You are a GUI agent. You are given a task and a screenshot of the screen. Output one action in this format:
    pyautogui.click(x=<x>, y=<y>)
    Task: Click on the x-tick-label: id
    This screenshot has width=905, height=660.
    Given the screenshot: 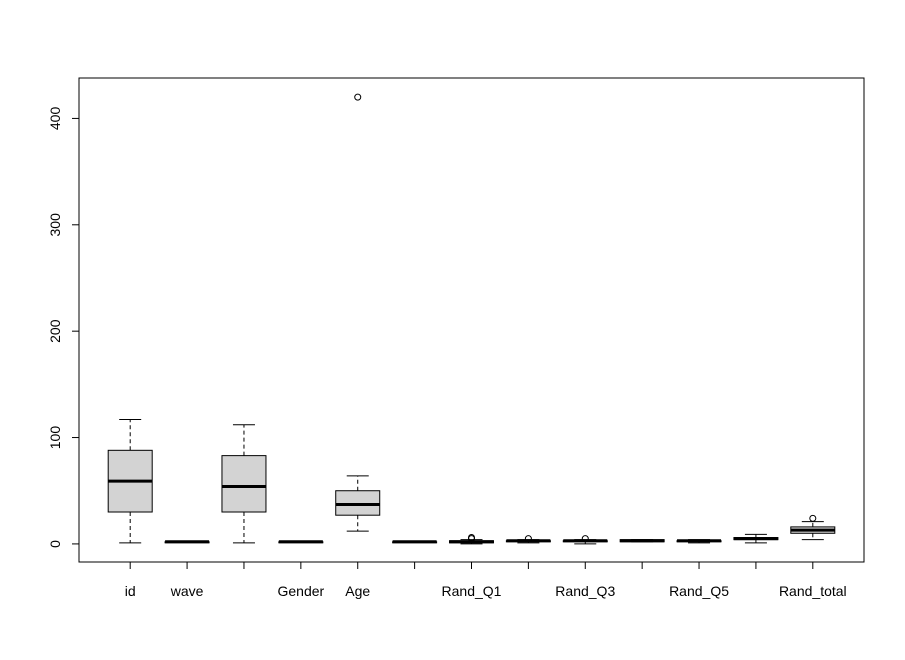 What is the action you would take?
    pyautogui.click(x=130, y=591)
    